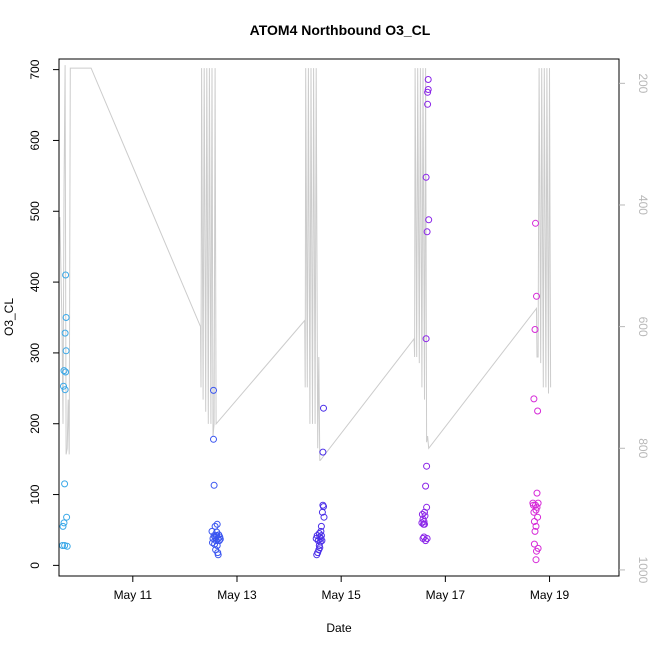  What do you see at coordinates (35, 423) in the screenshot?
I see `y-tick-label: 200` at bounding box center [35, 423].